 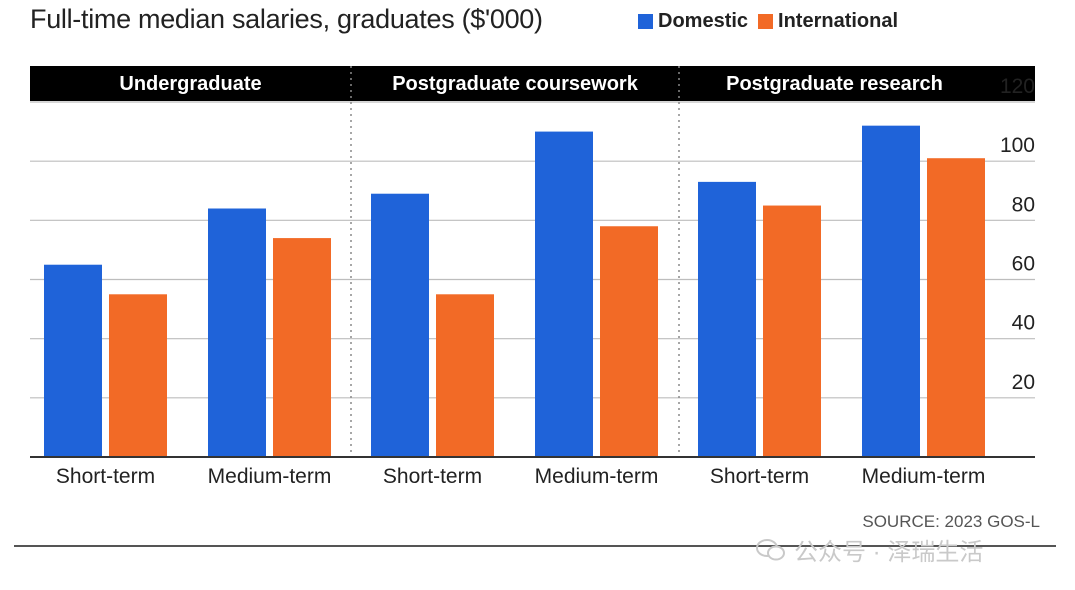 What do you see at coordinates (270, 476) in the screenshot?
I see `x-tick-label-2: Medium-term` at bounding box center [270, 476].